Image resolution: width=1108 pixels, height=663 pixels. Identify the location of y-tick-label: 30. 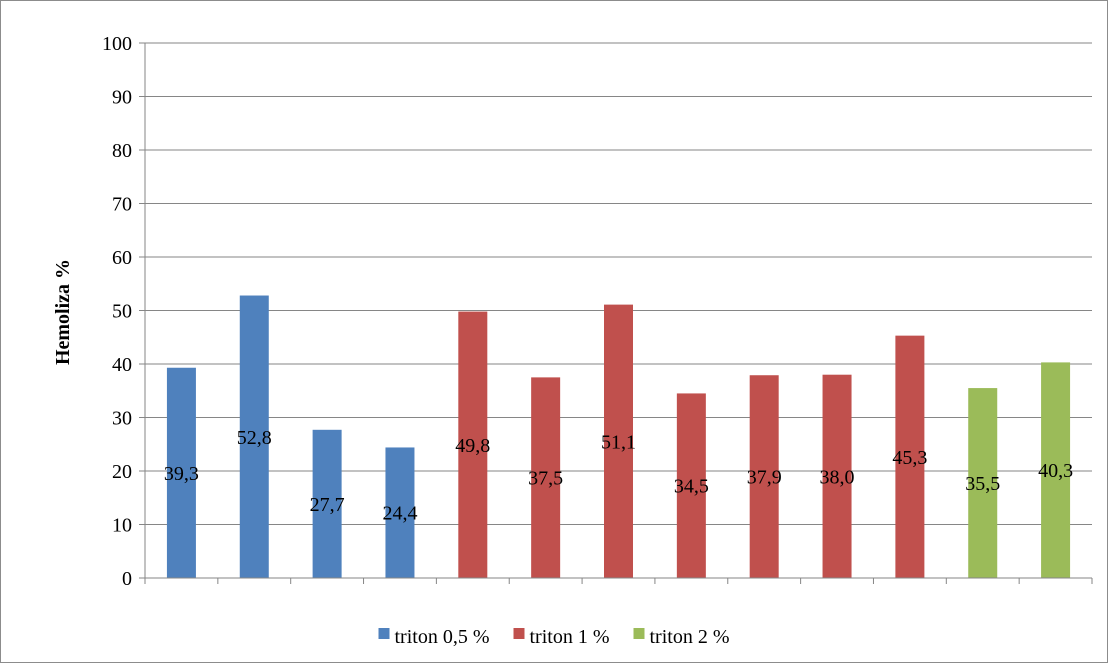
(122, 419).